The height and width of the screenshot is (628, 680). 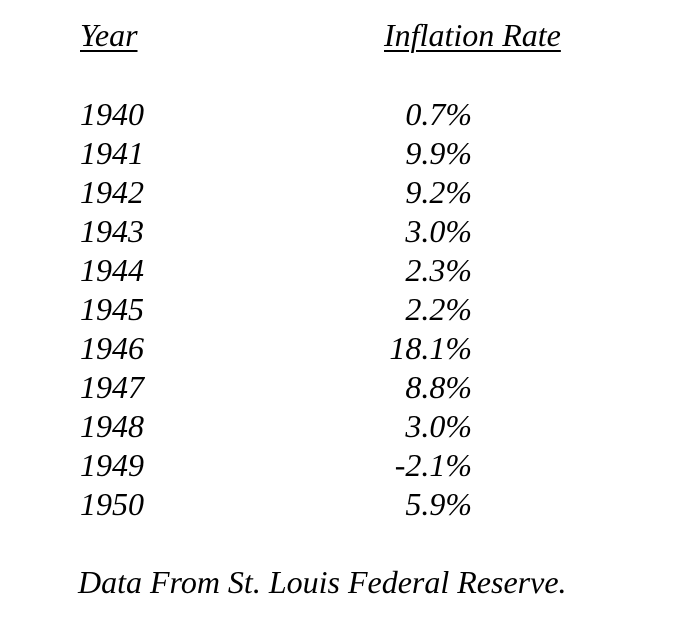 I want to click on year-cell: 1950, so click(x=112, y=504).